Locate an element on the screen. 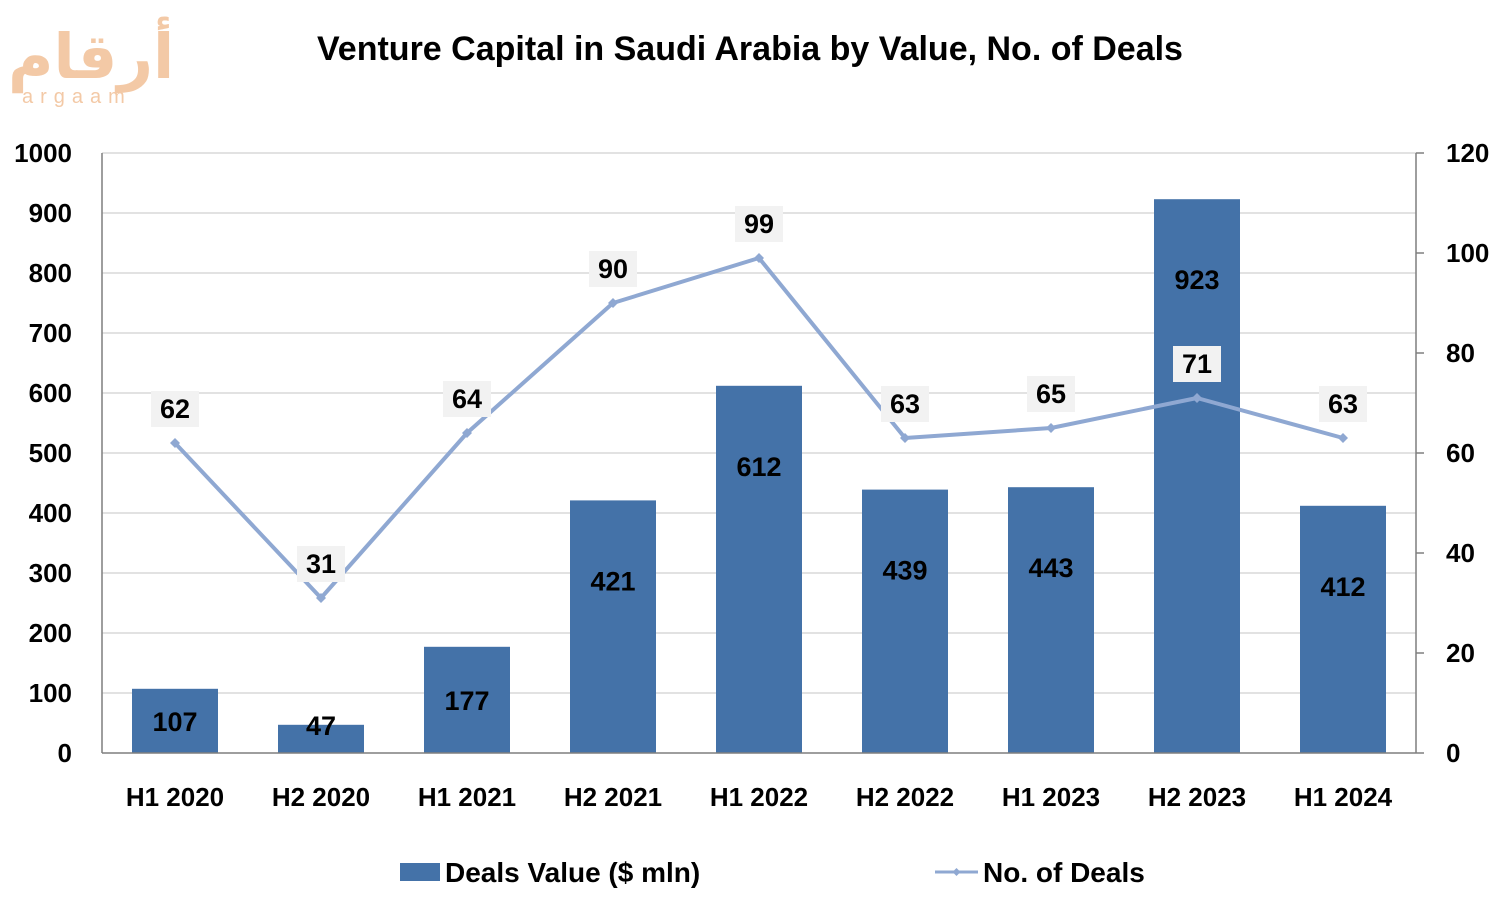 This screenshot has width=1501, height=900. line-value-label: 65 is located at coordinates (1051, 394).